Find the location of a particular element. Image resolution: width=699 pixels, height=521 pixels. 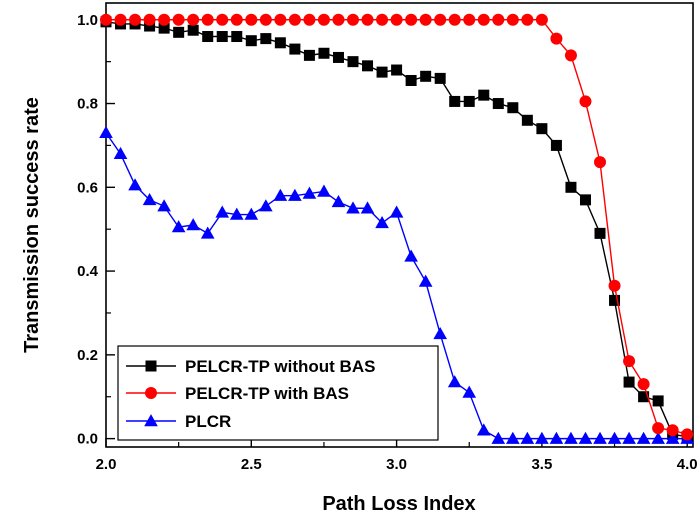

y-tick-label: 0.8 is located at coordinates (87, 104).